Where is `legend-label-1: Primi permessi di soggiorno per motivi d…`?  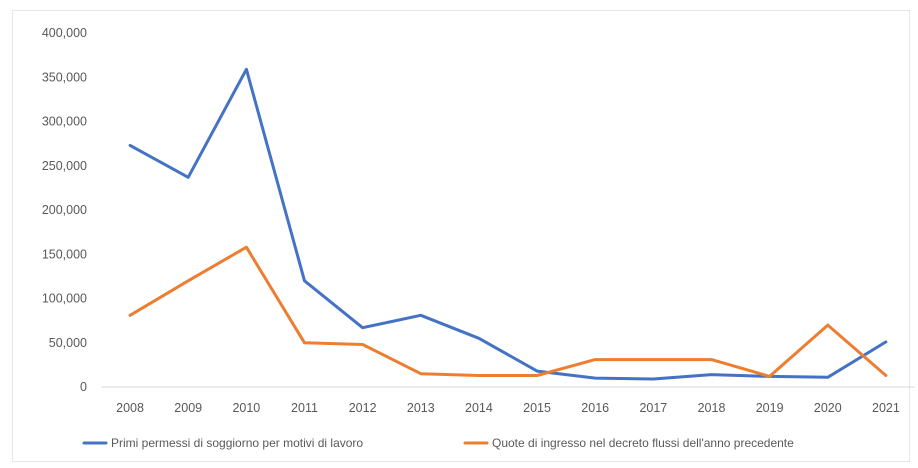 legend-label-1: Primi permessi di soggiorno per motivi d… is located at coordinates (237, 443).